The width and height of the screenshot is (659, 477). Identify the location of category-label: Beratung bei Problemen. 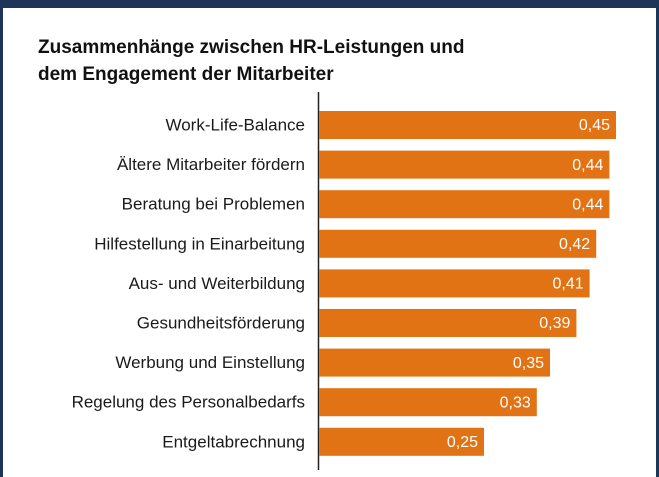
(213, 204).